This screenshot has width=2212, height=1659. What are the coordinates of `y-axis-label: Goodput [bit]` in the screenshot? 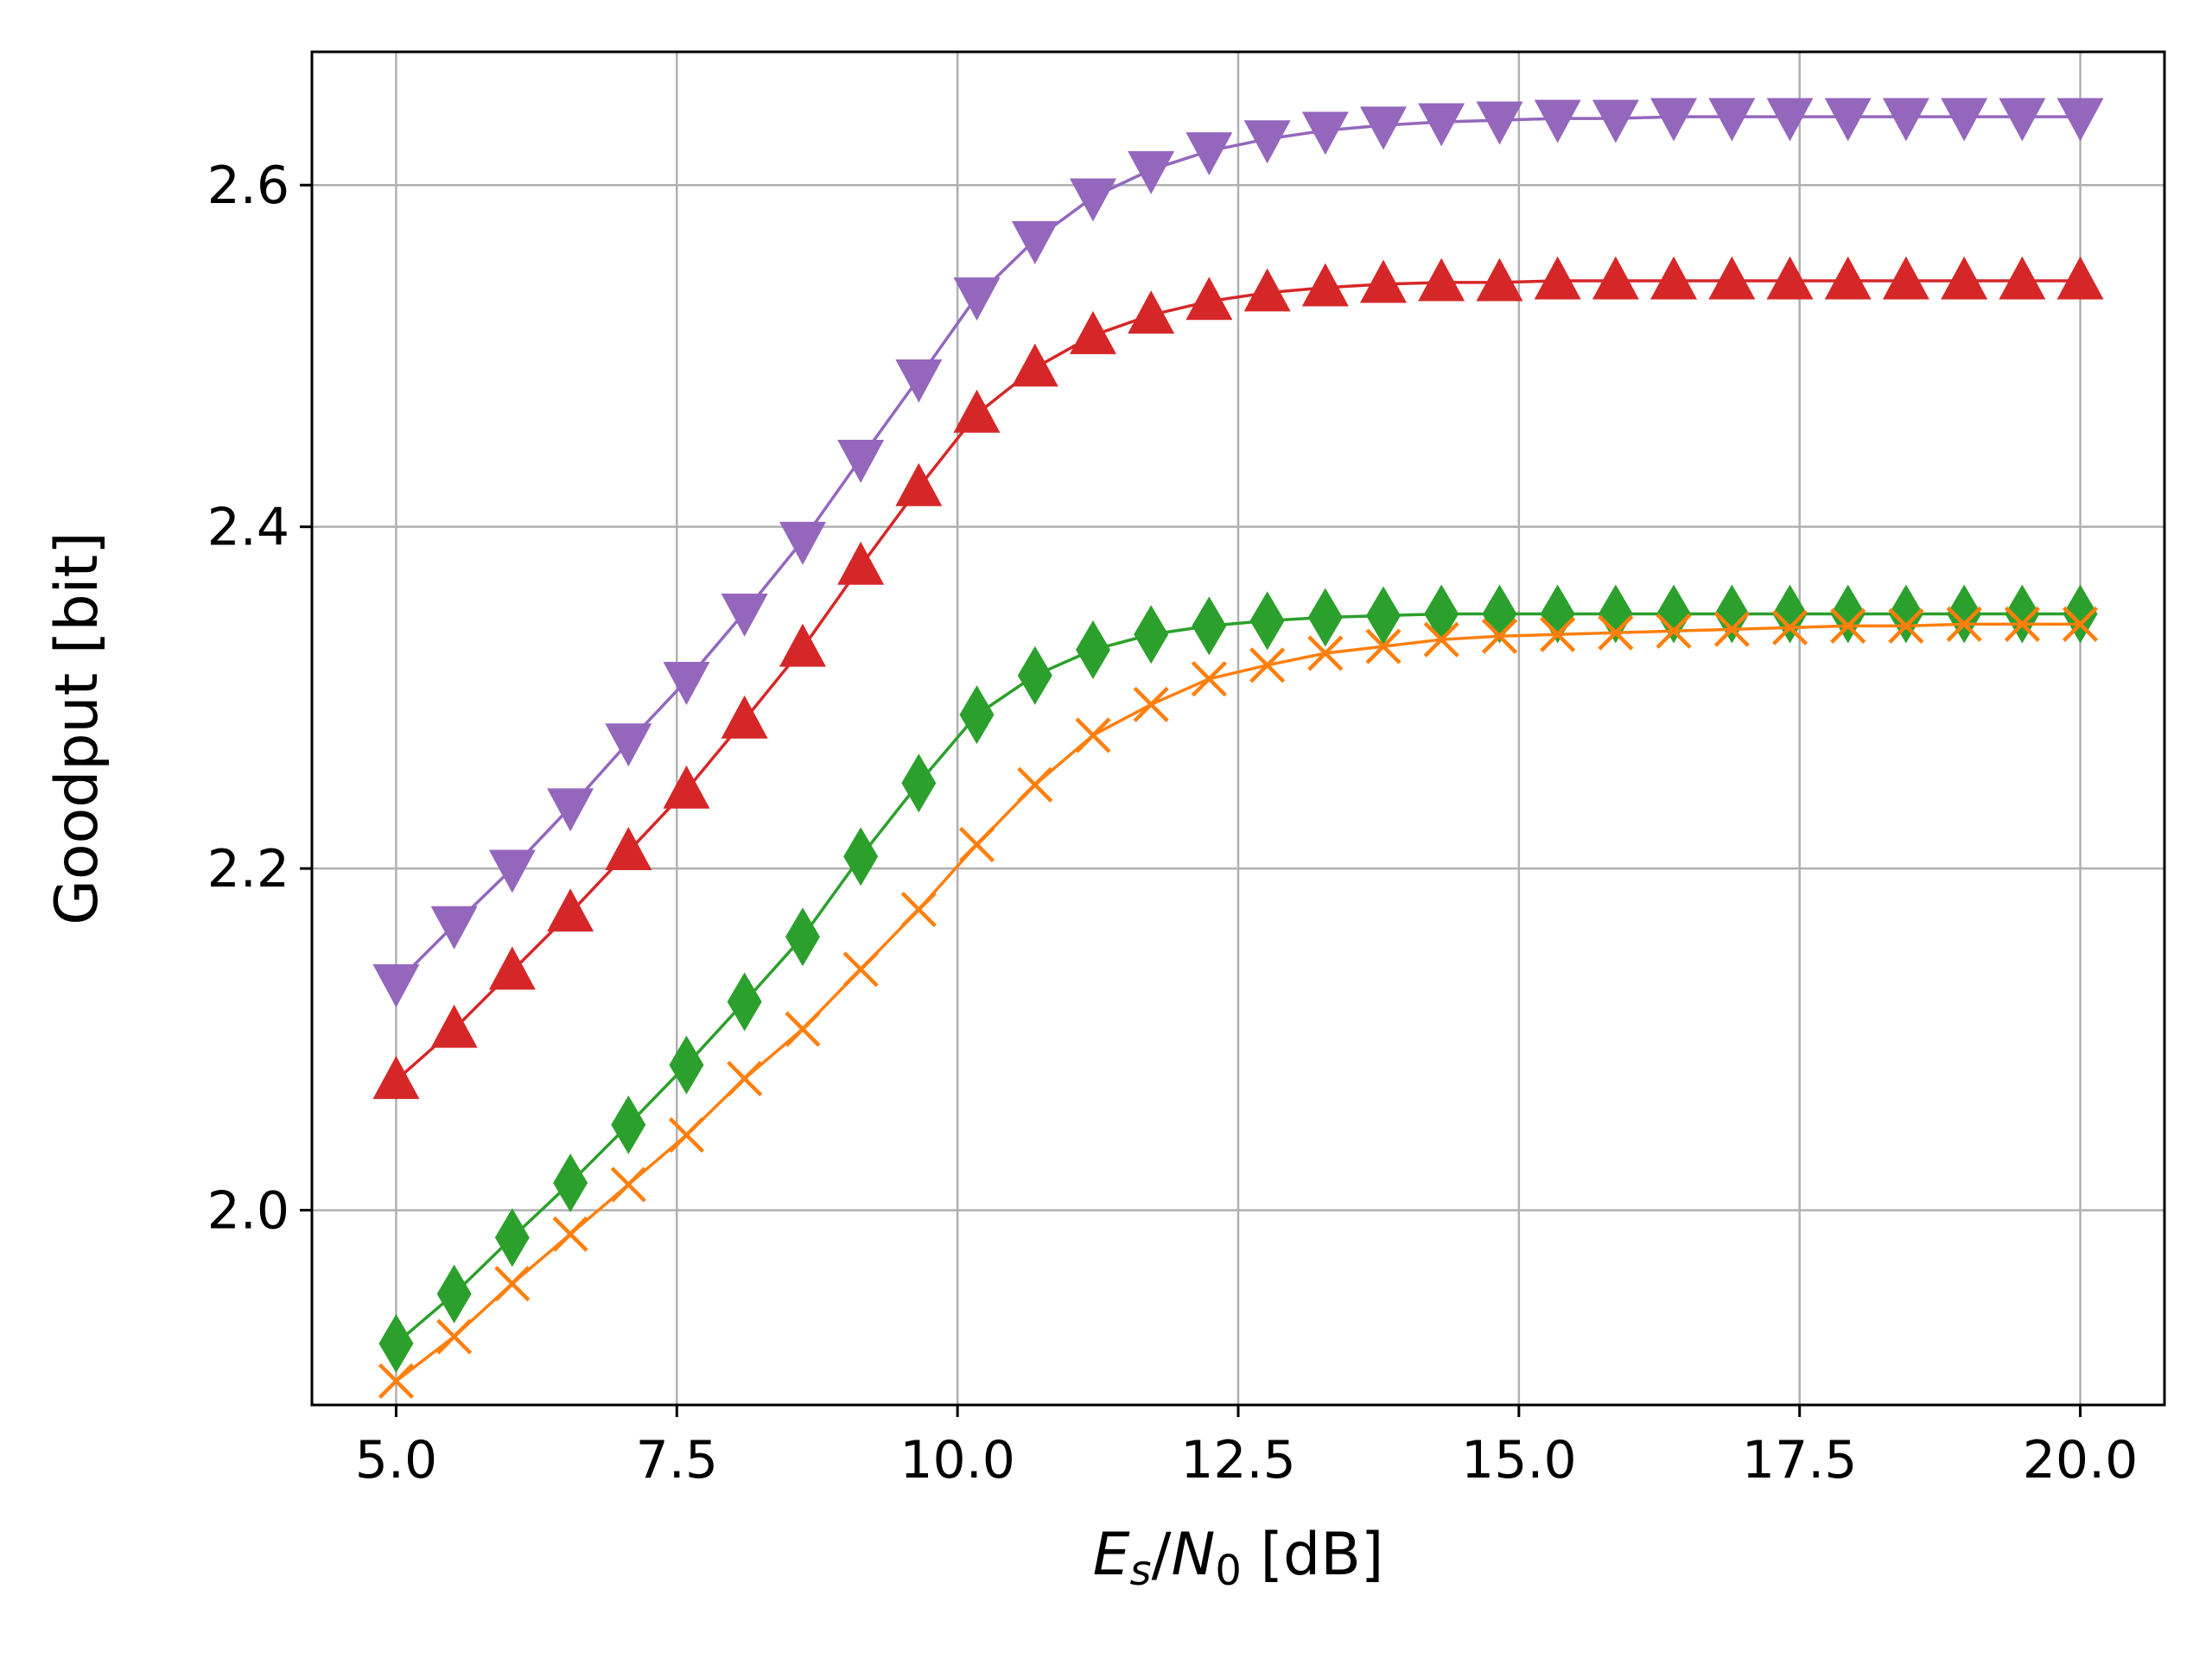 It's located at (77, 728).